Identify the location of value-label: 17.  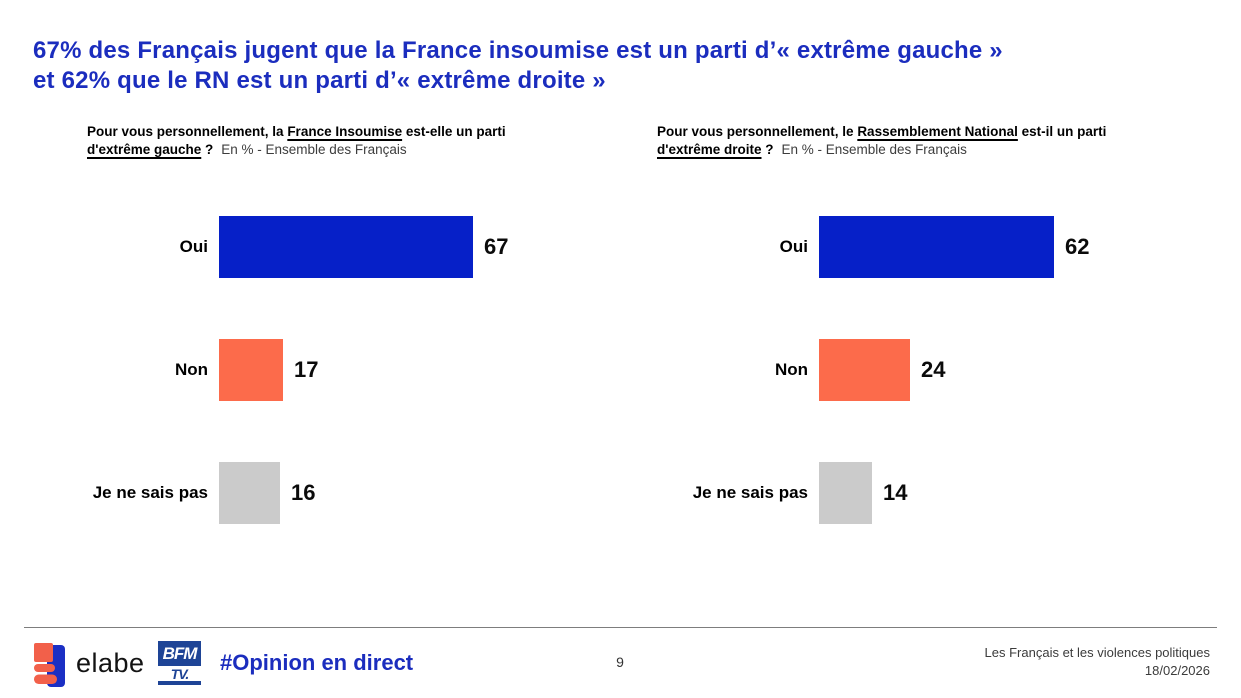
(306, 369).